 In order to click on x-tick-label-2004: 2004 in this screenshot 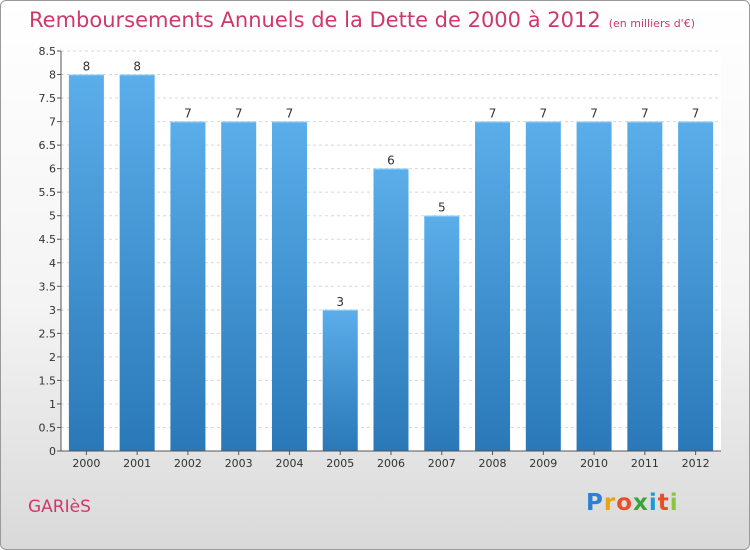, I will do `click(289, 463)`.